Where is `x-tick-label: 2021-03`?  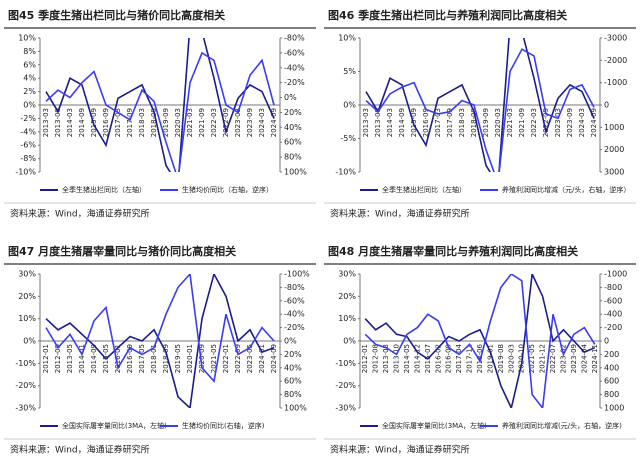 x-tick-label: 2021-03 is located at coordinates (510, 122).